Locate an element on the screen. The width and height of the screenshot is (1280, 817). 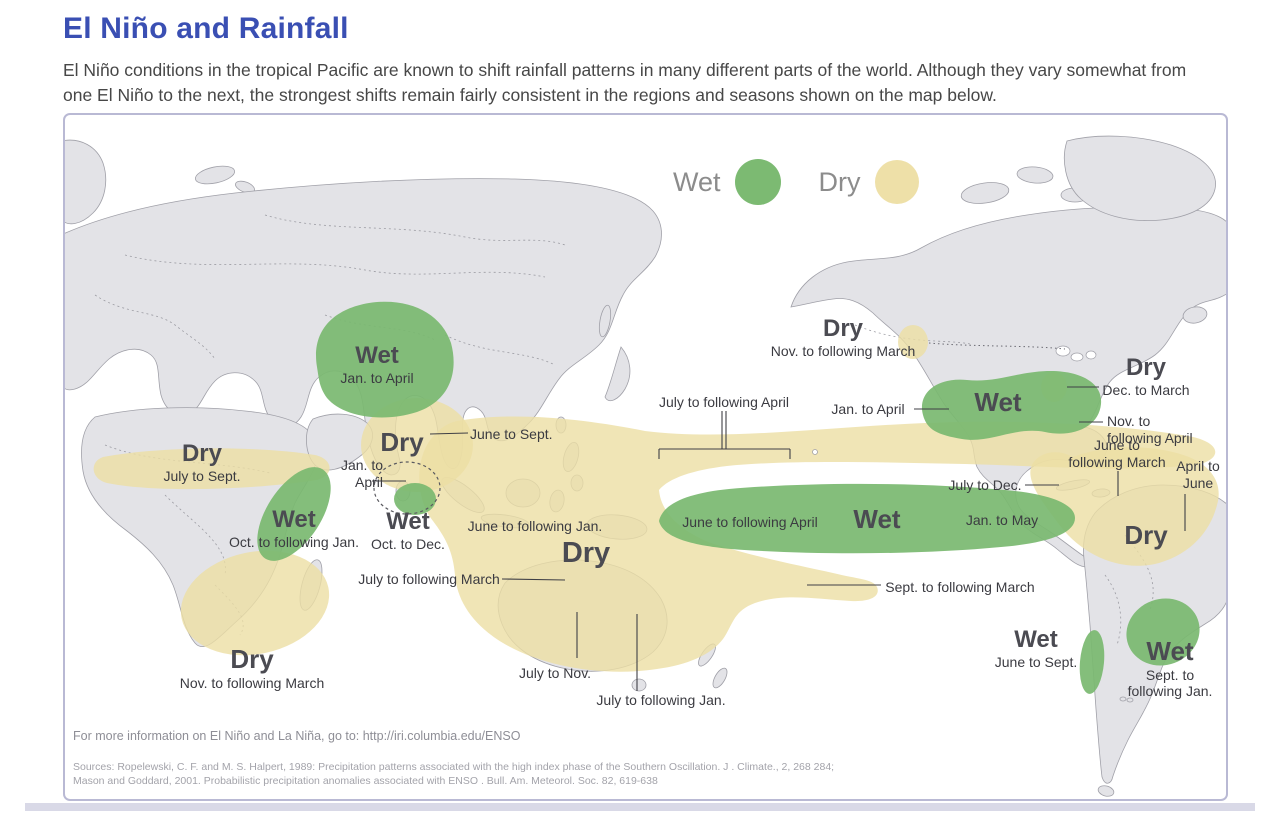
callout-east-australia-season: July to following Jan. is located at coordinates (661, 700).